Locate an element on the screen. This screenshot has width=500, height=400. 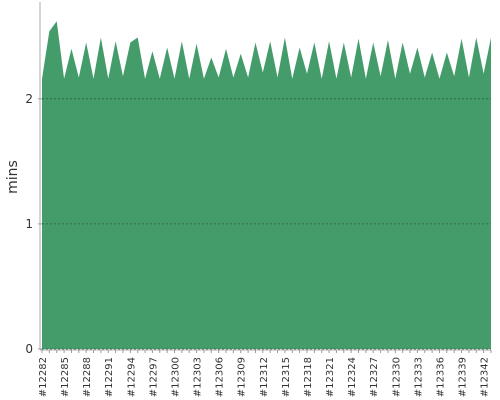
x-tick-label: #12342 is located at coordinates (485, 377).